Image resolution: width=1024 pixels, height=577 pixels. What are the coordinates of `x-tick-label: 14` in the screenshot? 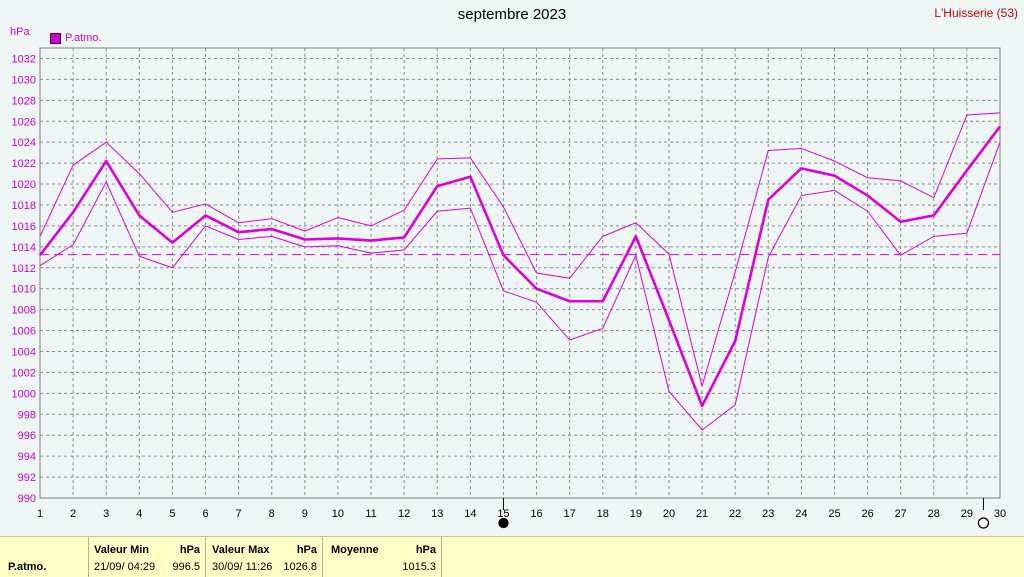 It's located at (470, 514).